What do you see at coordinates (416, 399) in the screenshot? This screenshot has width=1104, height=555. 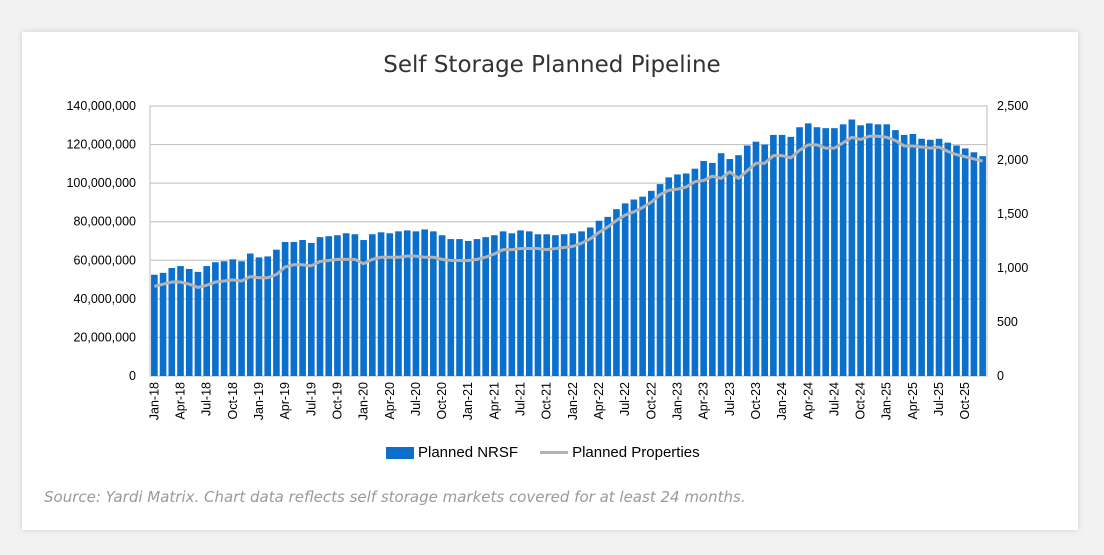 I see `x-tick-label: Jul-20` at bounding box center [416, 399].